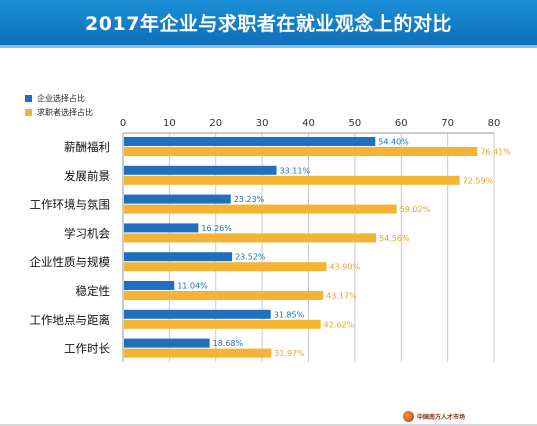 The height and width of the screenshot is (426, 537). I want to click on category-label: 薪酬福利, so click(87, 147).